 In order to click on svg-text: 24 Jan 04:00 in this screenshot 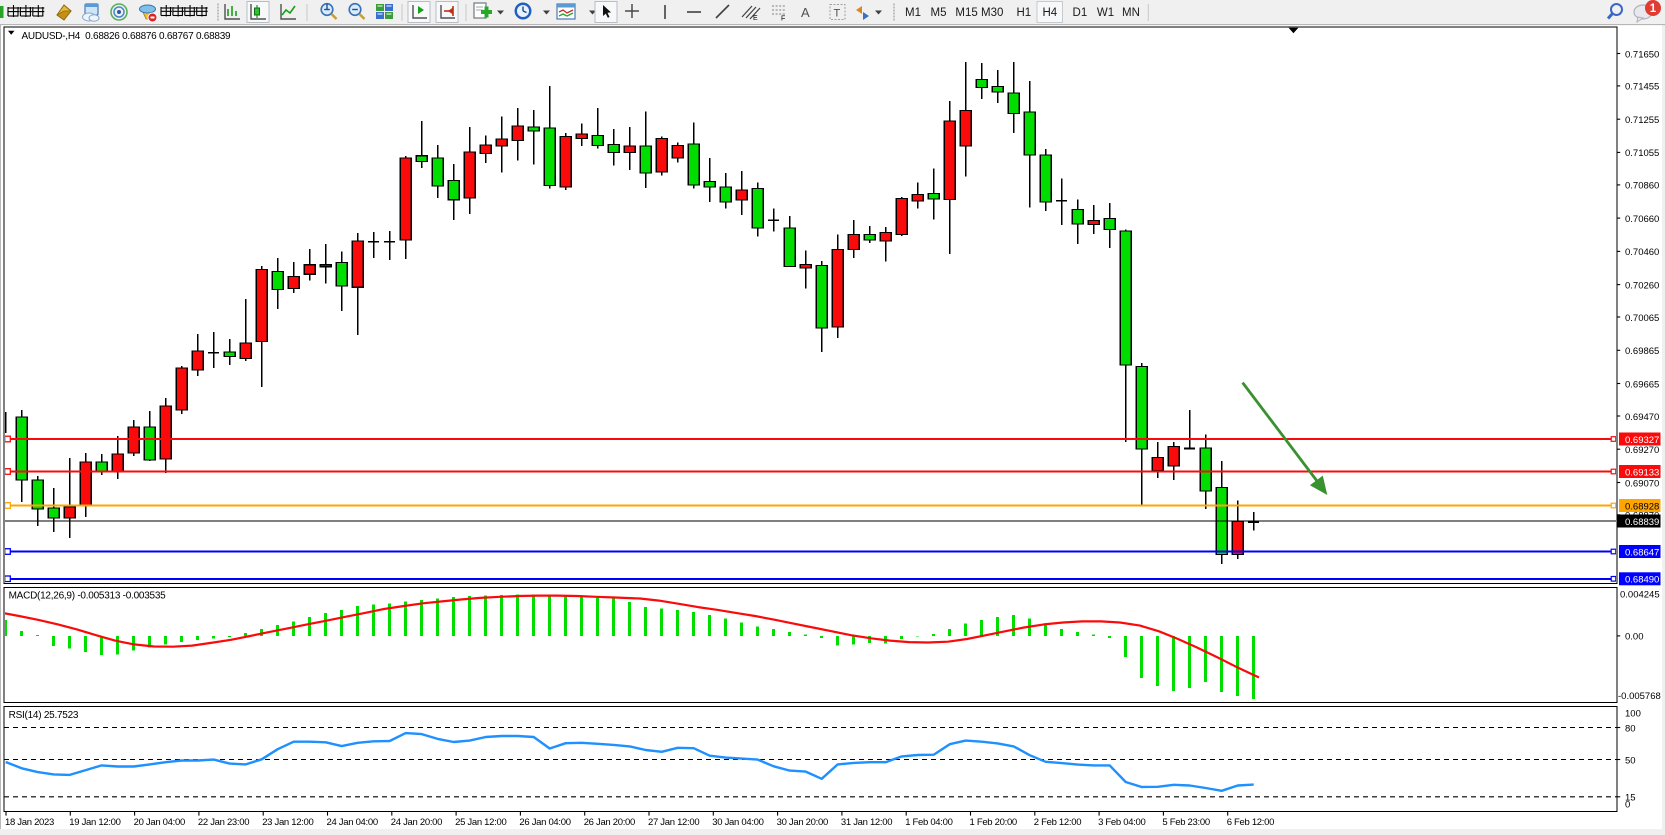, I will do `click(352, 822)`.